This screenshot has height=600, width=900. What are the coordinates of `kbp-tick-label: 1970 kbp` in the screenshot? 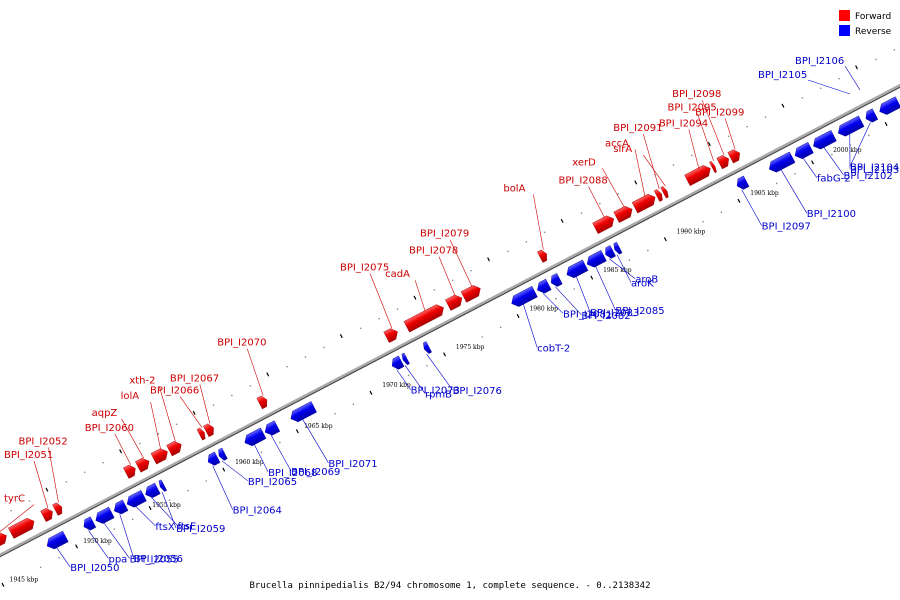 It's located at (396, 385).